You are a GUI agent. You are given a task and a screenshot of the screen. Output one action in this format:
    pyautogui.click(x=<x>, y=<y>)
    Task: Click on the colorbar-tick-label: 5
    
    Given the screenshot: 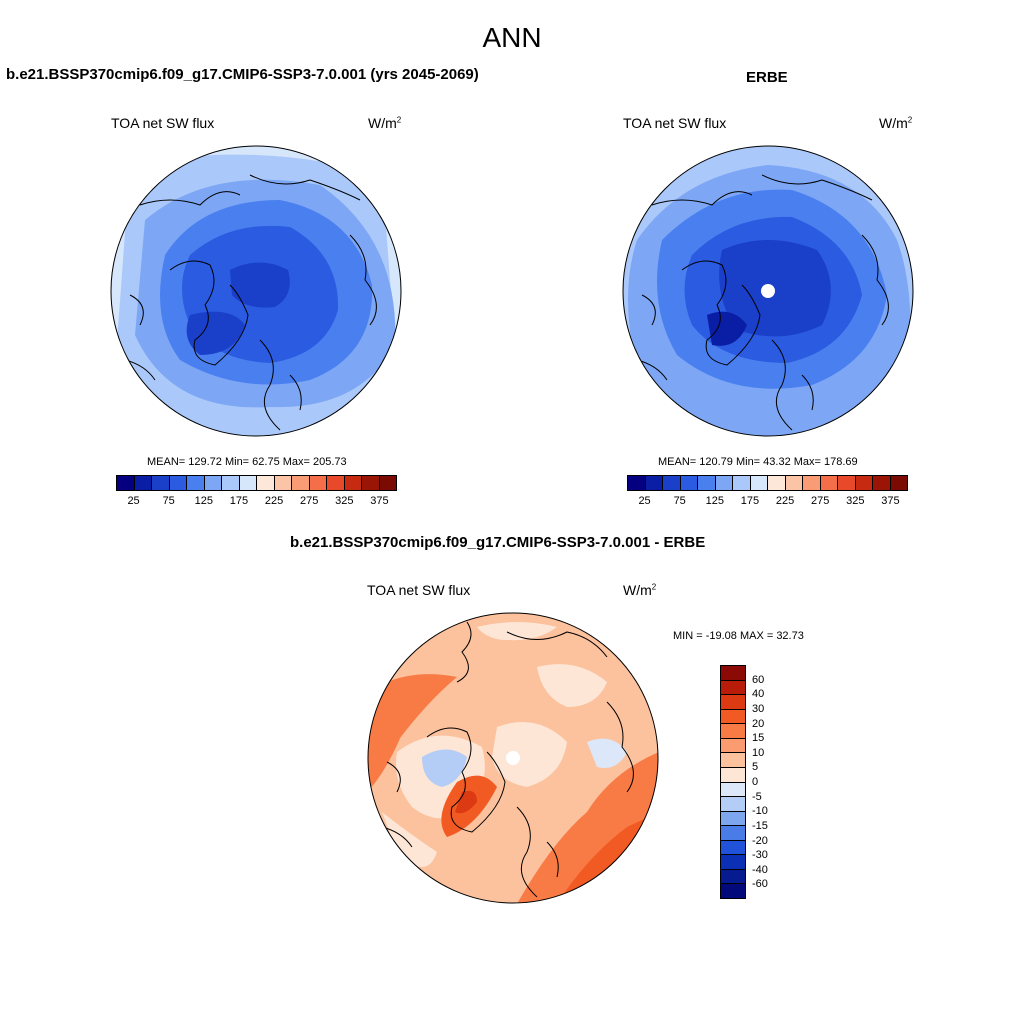 What is the action you would take?
    pyautogui.click(x=755, y=767)
    